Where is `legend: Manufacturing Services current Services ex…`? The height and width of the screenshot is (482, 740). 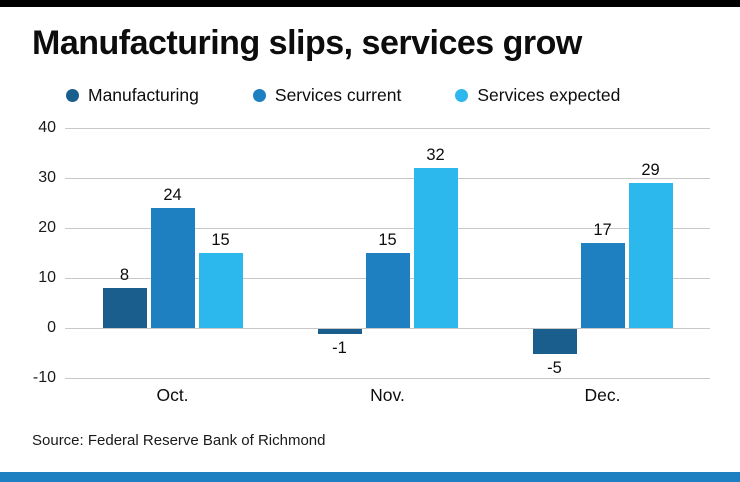 legend: Manufacturing Services current Services ex… is located at coordinates (343, 95).